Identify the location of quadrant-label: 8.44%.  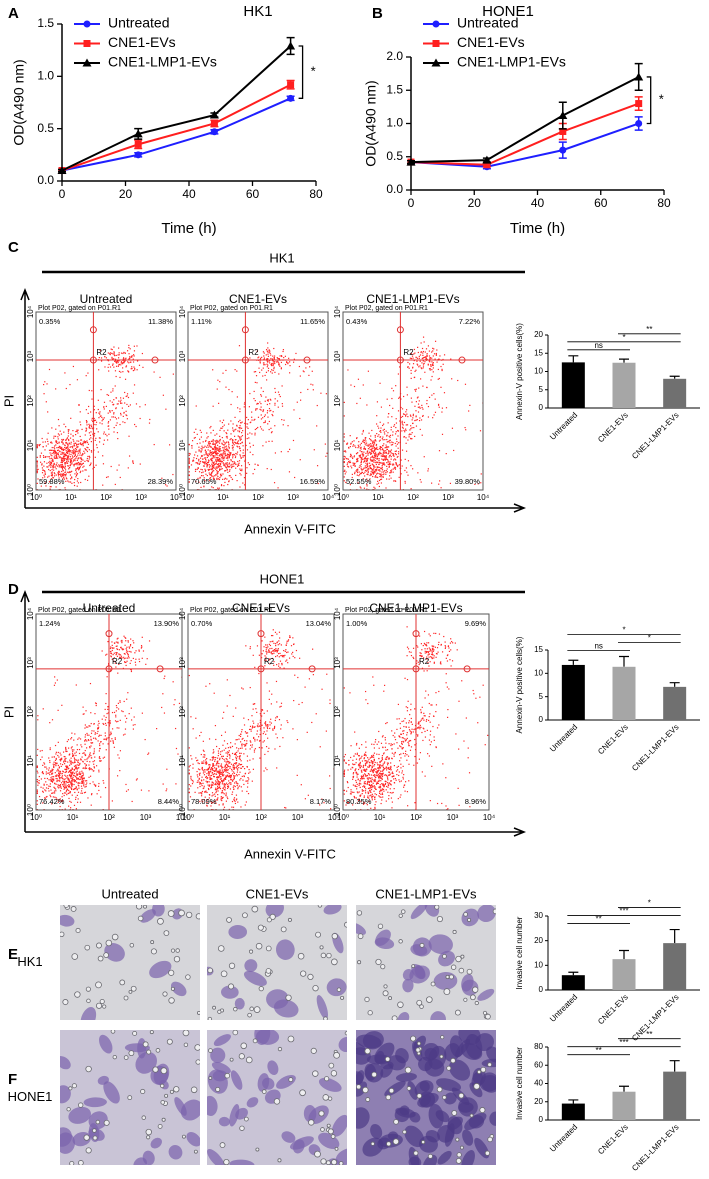
(169, 801).